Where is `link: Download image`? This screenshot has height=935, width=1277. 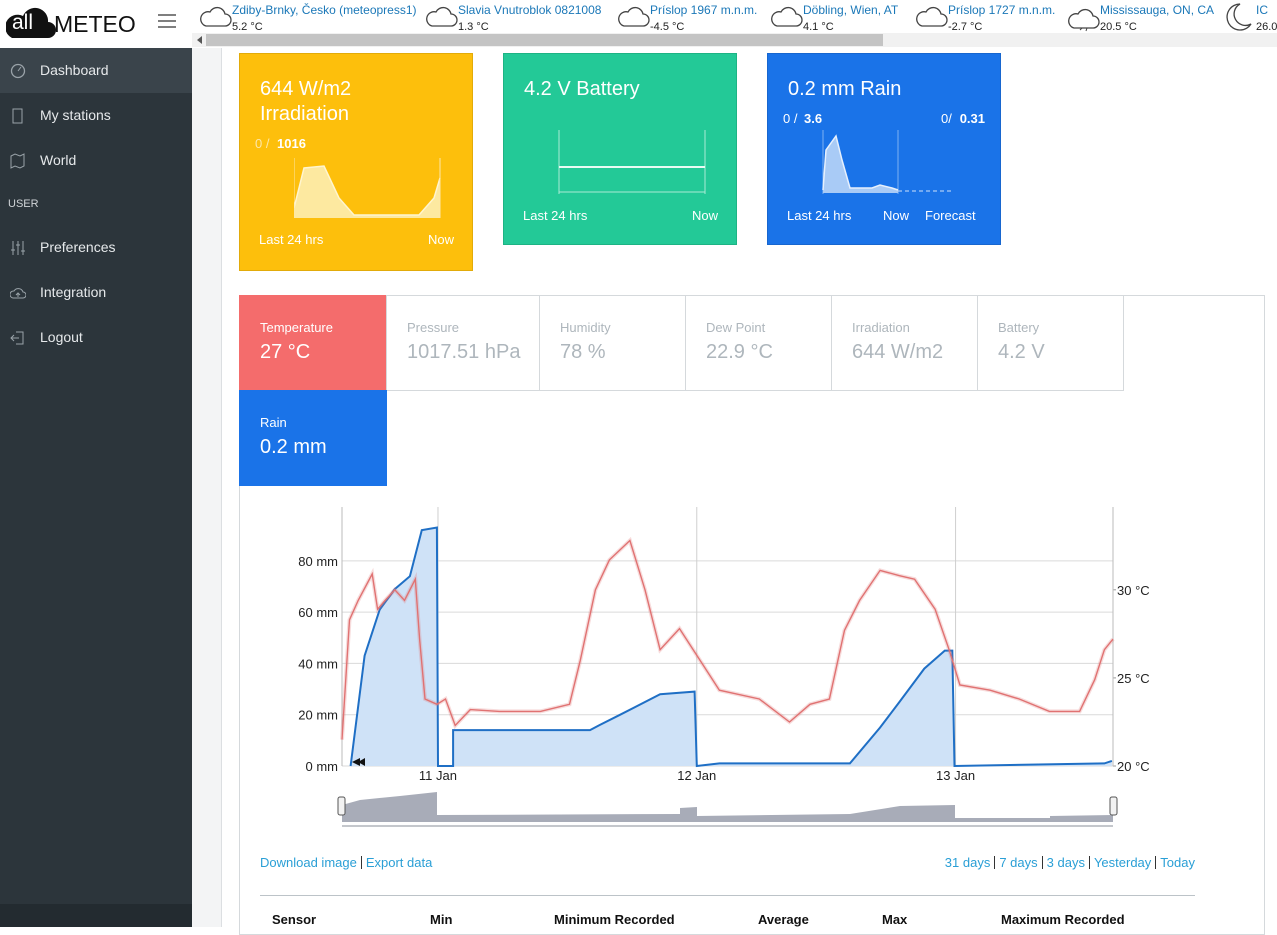 link: Download image is located at coordinates (308, 862).